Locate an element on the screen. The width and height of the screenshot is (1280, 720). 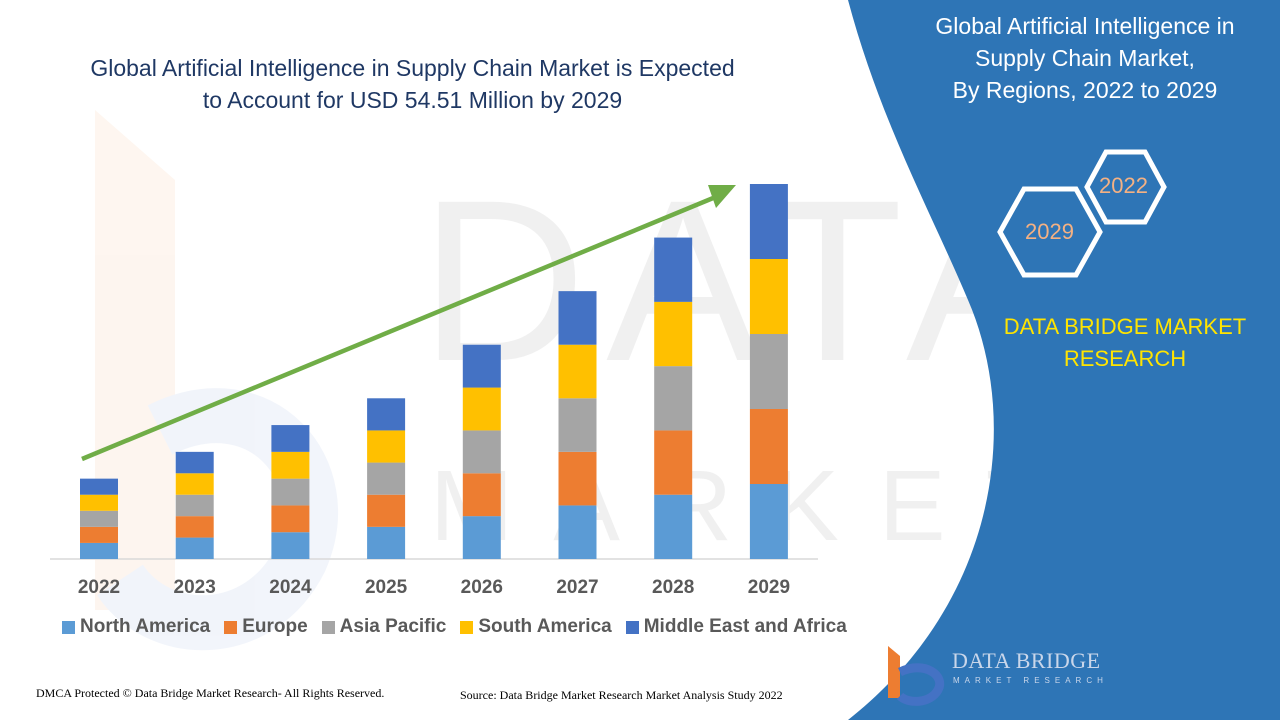
legend-item-north-america: North America is located at coordinates (136, 627).